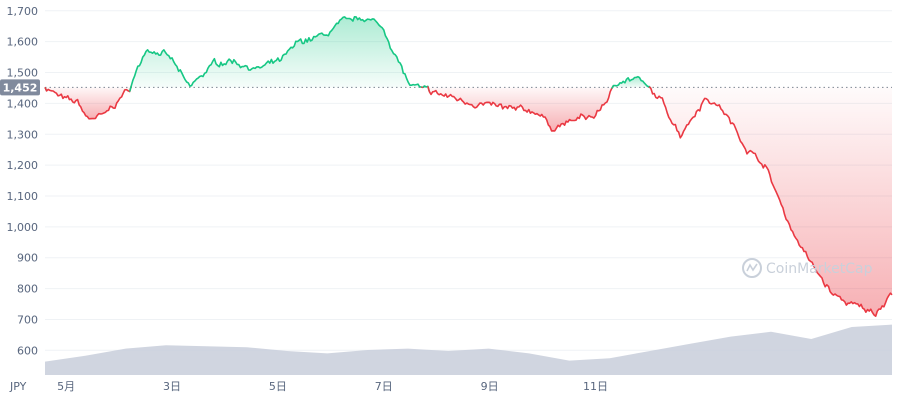  I want to click on y-tick-label: 1,600, so click(23, 42).